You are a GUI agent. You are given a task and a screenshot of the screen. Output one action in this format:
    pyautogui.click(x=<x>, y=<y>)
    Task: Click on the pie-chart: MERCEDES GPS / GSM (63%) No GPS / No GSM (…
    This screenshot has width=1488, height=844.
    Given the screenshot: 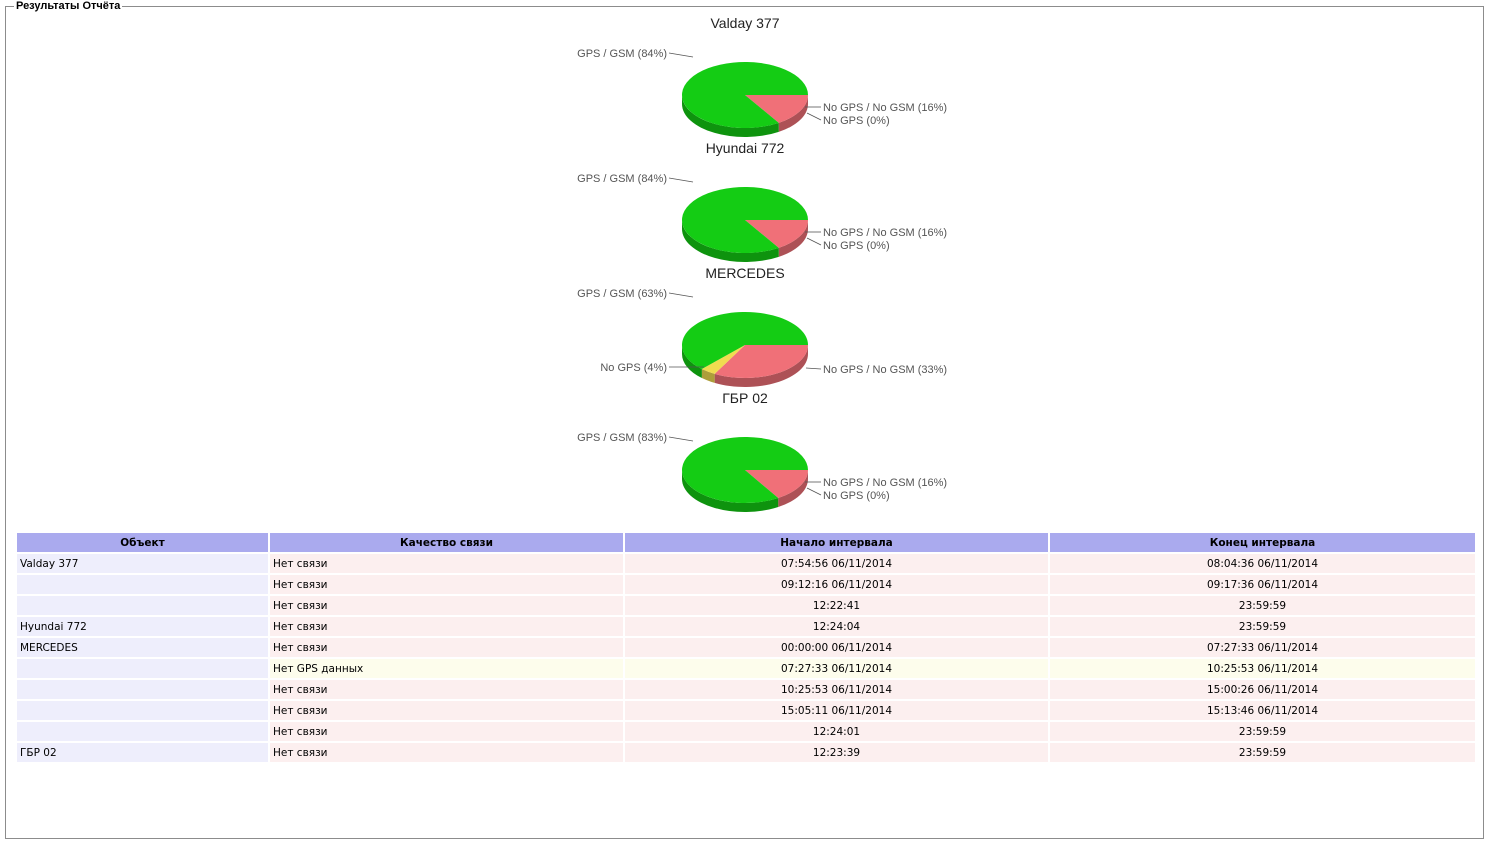 What is the action you would take?
    pyautogui.click(x=762, y=326)
    